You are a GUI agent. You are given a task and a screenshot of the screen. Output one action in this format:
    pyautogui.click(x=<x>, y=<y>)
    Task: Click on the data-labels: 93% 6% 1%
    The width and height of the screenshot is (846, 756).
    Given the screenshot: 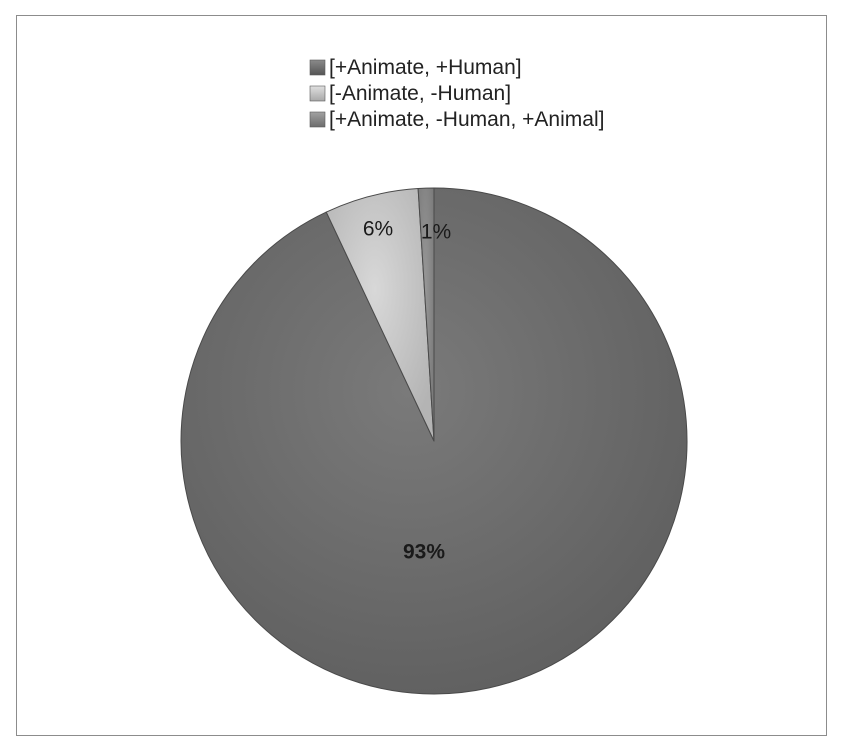 What is the action you would take?
    pyautogui.click(x=407, y=391)
    